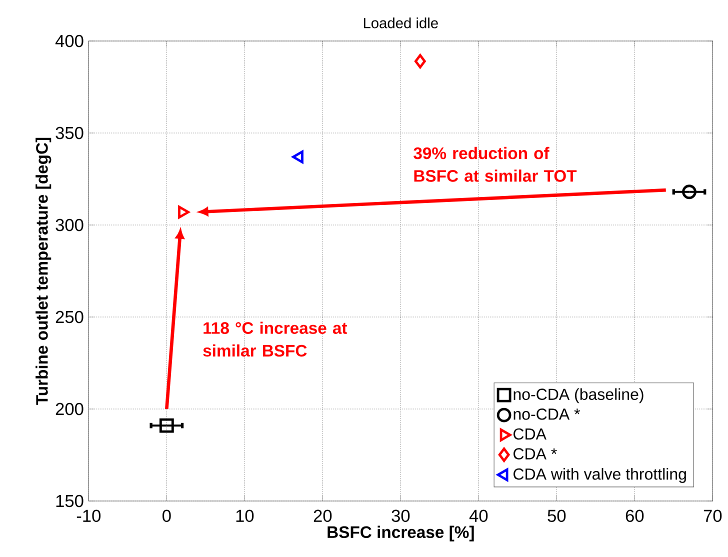 The height and width of the screenshot is (557, 728). I want to click on annotation: 39% reduction of BSFC at similar TOT, so click(495, 164).